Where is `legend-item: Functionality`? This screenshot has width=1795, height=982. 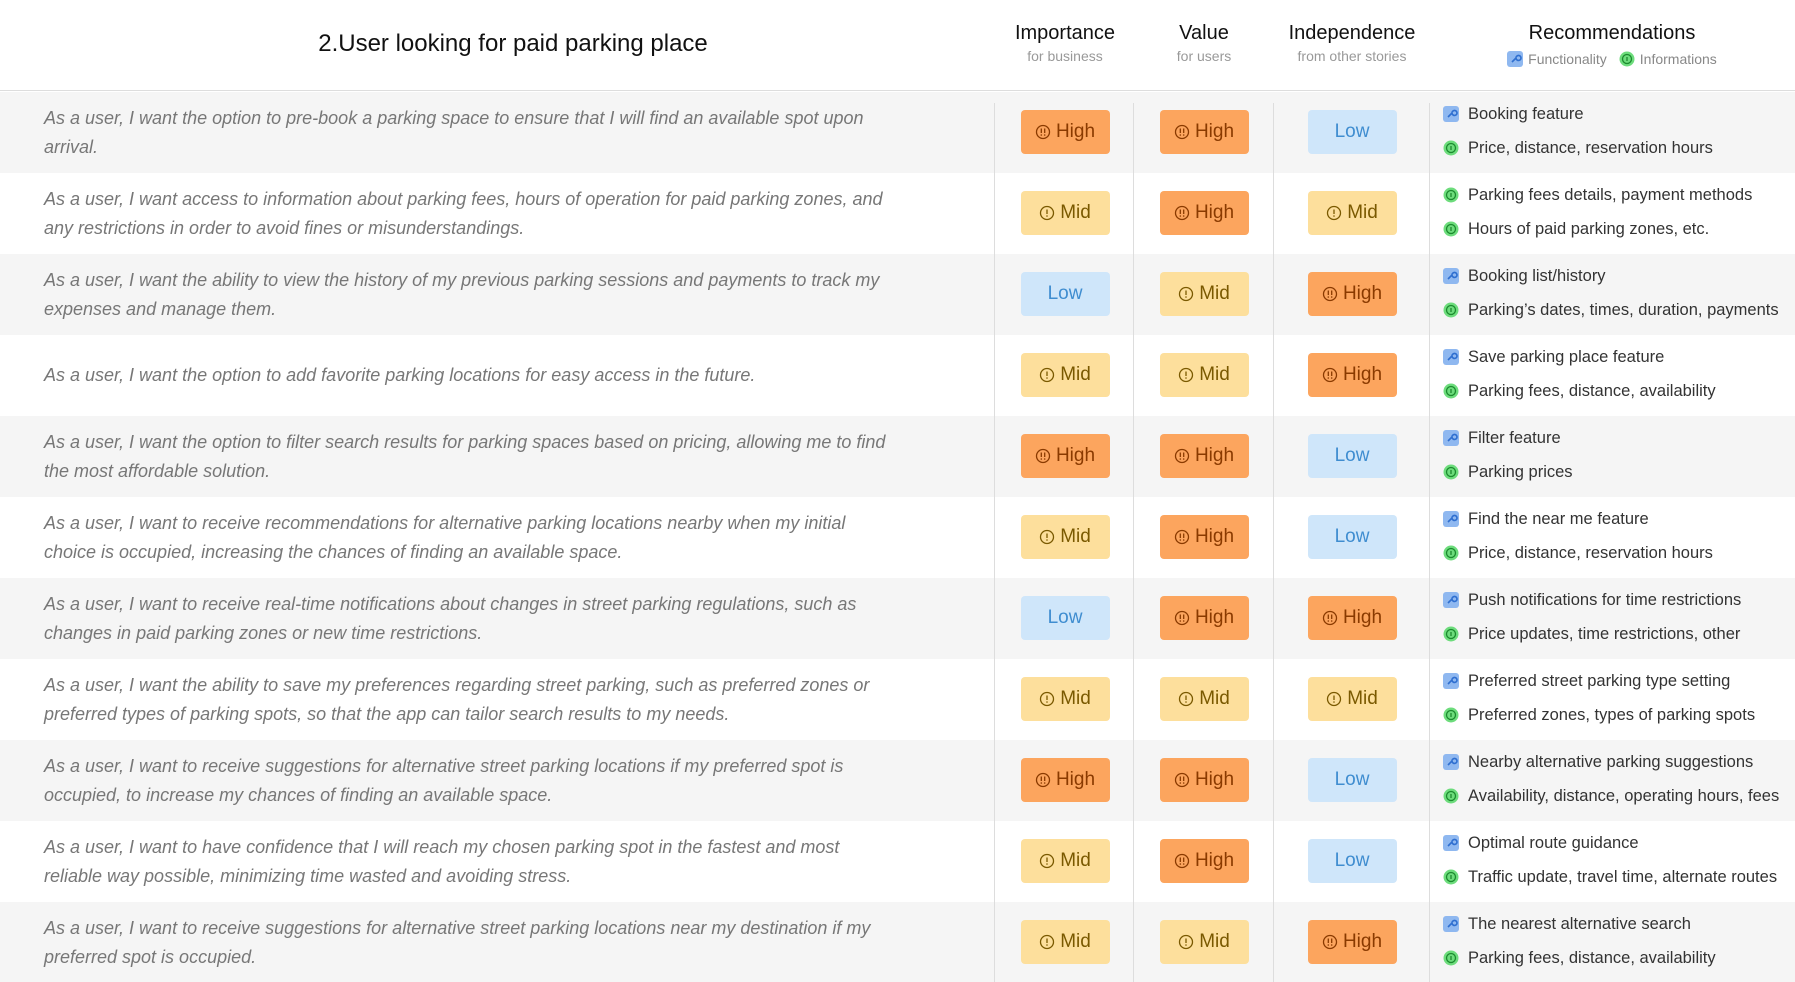 legend-item: Functionality is located at coordinates (1557, 59).